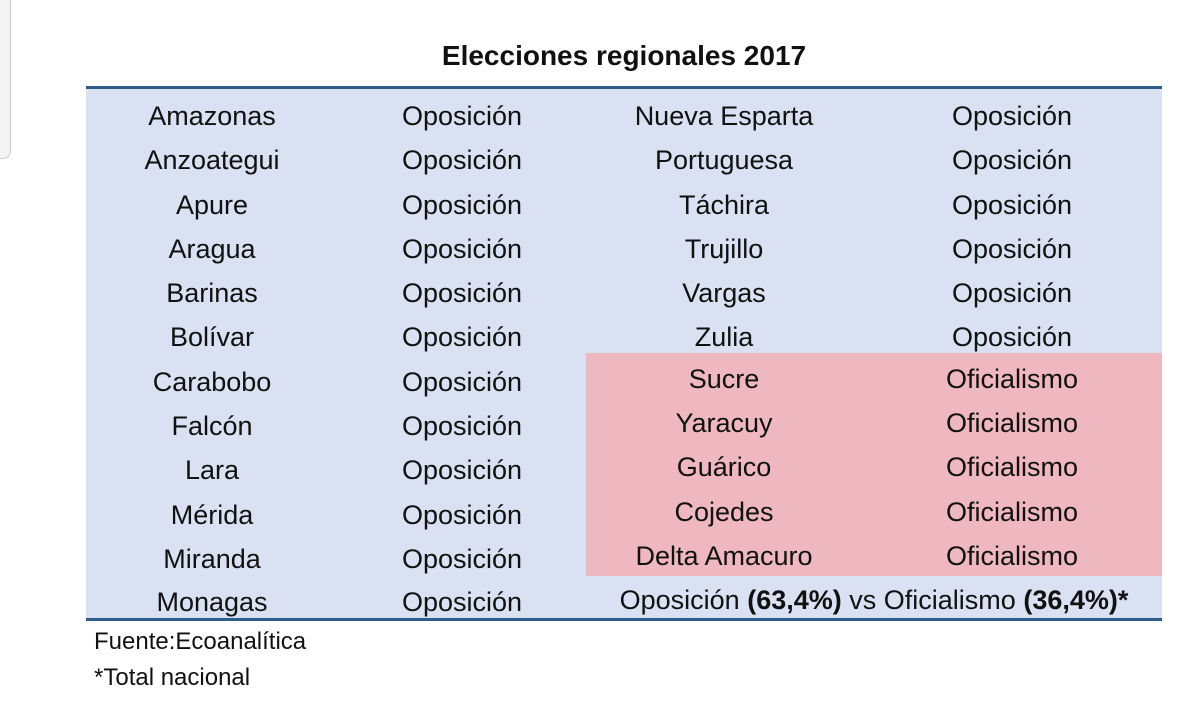  I want to click on right-state-cell: Nueva Esparta, so click(724, 116).